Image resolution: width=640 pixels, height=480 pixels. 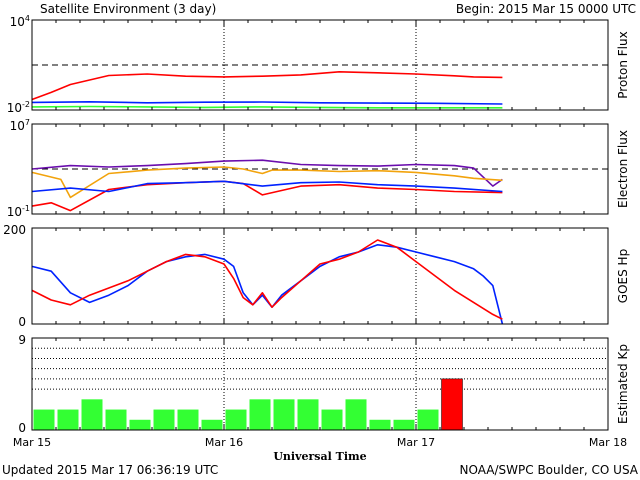 What do you see at coordinates (18, 211) in the screenshot?
I see `y-tick-label: 10⁻¹` at bounding box center [18, 211].